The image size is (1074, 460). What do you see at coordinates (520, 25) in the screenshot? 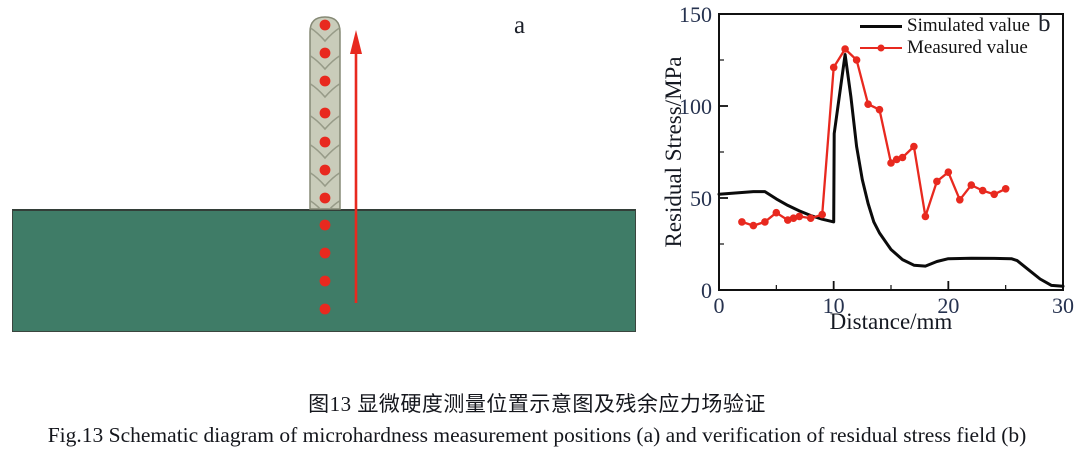
I see `panel-a-label: a` at bounding box center [520, 25].